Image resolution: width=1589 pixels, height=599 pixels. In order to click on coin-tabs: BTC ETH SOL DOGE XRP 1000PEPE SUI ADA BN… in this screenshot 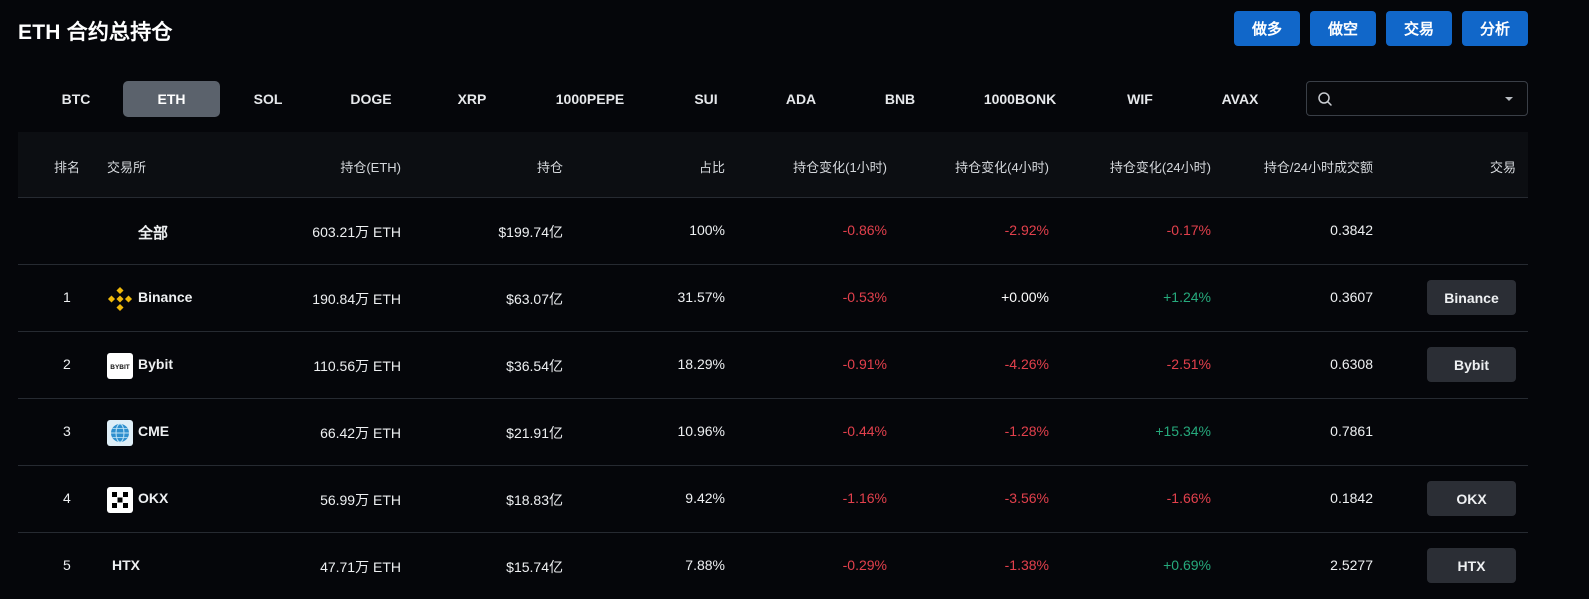, I will do `click(658, 99)`.